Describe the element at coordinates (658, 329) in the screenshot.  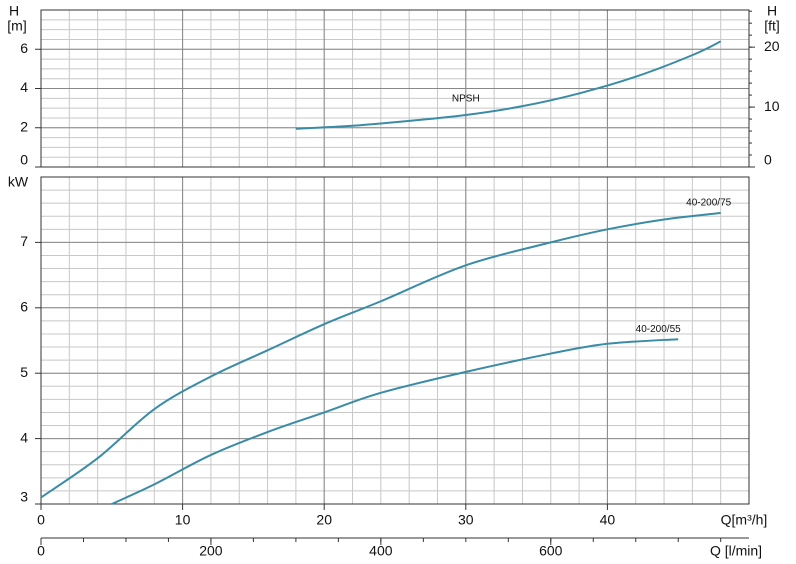
I see `series-label: 40-200/55` at that location.